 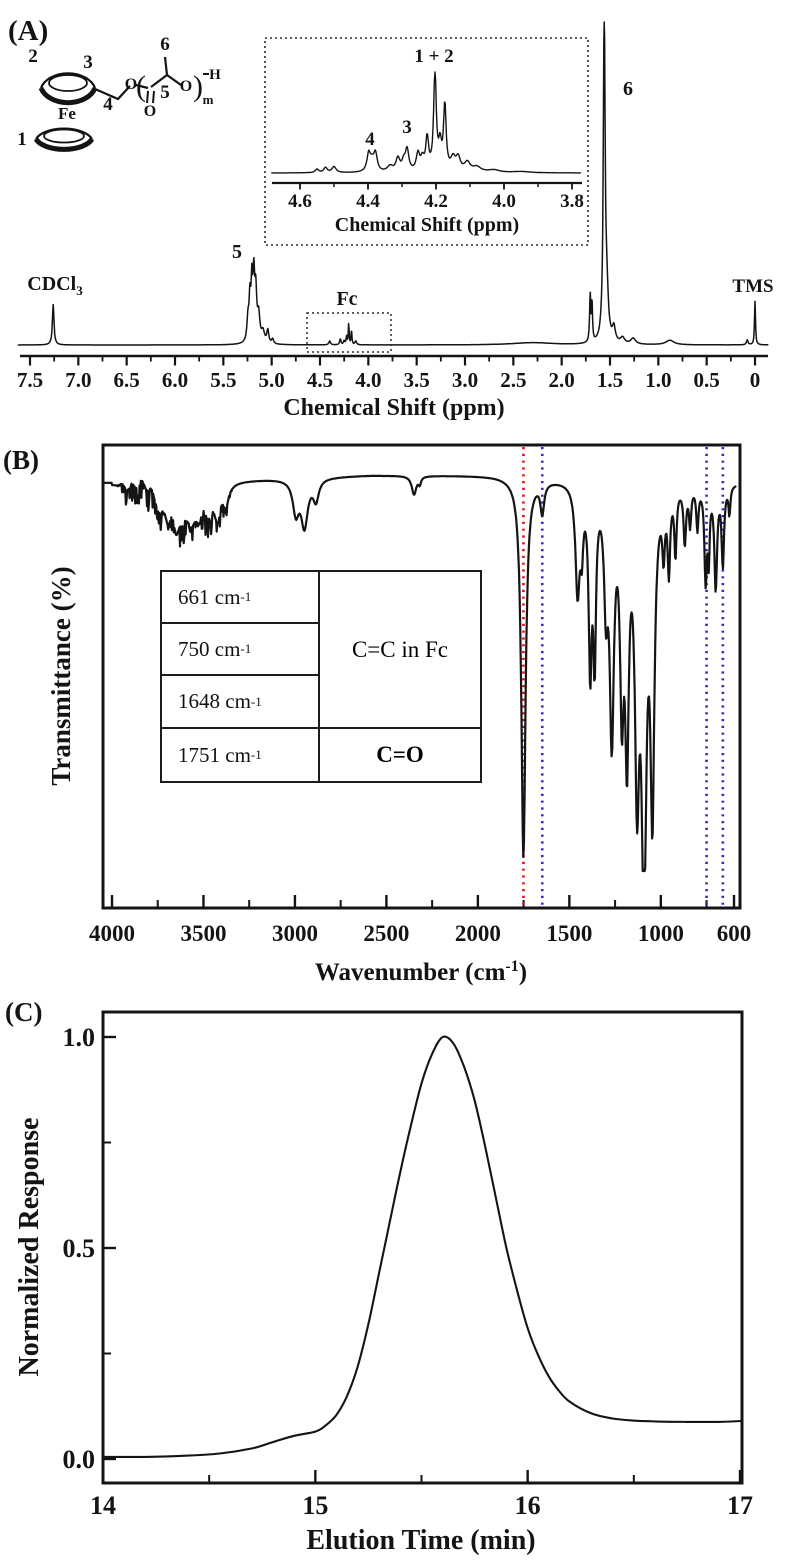 I want to click on nmr-tick-label: 3.0, so click(x=465, y=380).